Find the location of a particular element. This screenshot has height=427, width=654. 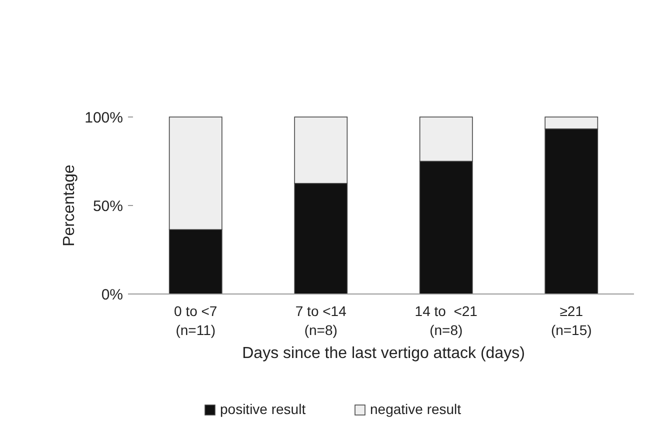

y-tick-label: 100% is located at coordinates (103, 117).